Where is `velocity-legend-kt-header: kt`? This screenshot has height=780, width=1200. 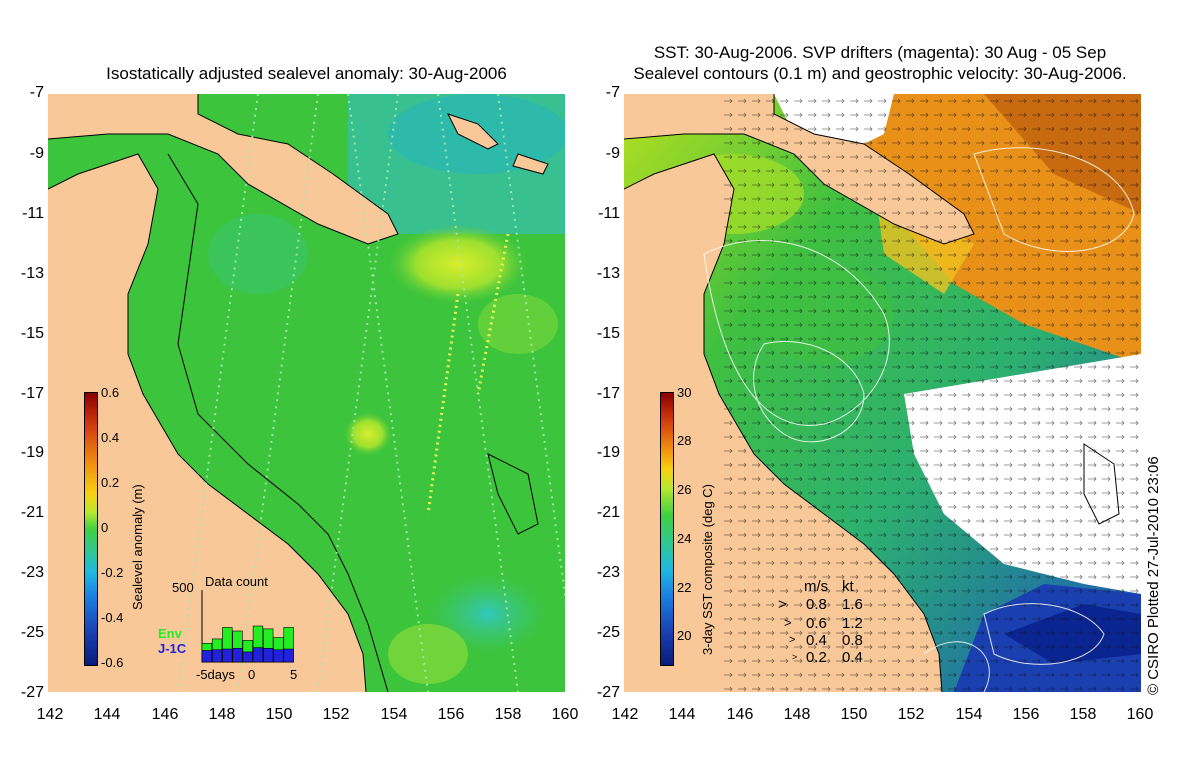 velocity-legend-kt-header: kt is located at coordinates (848, 586).